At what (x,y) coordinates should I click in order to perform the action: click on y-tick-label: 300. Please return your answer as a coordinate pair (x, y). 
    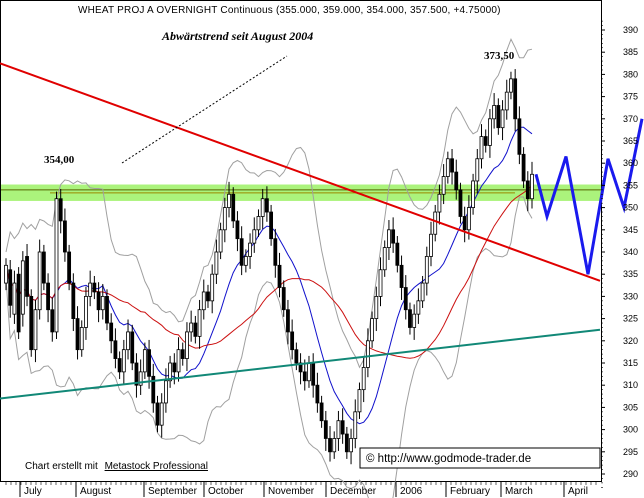
    Looking at the image, I should click on (630, 430).